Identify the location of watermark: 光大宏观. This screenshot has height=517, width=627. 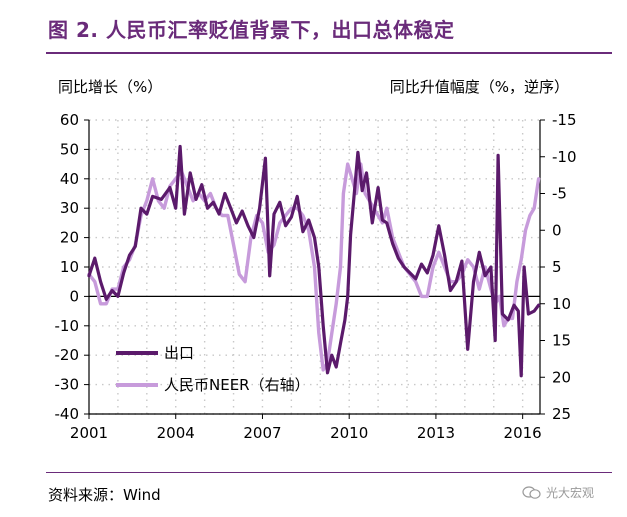
(558, 492).